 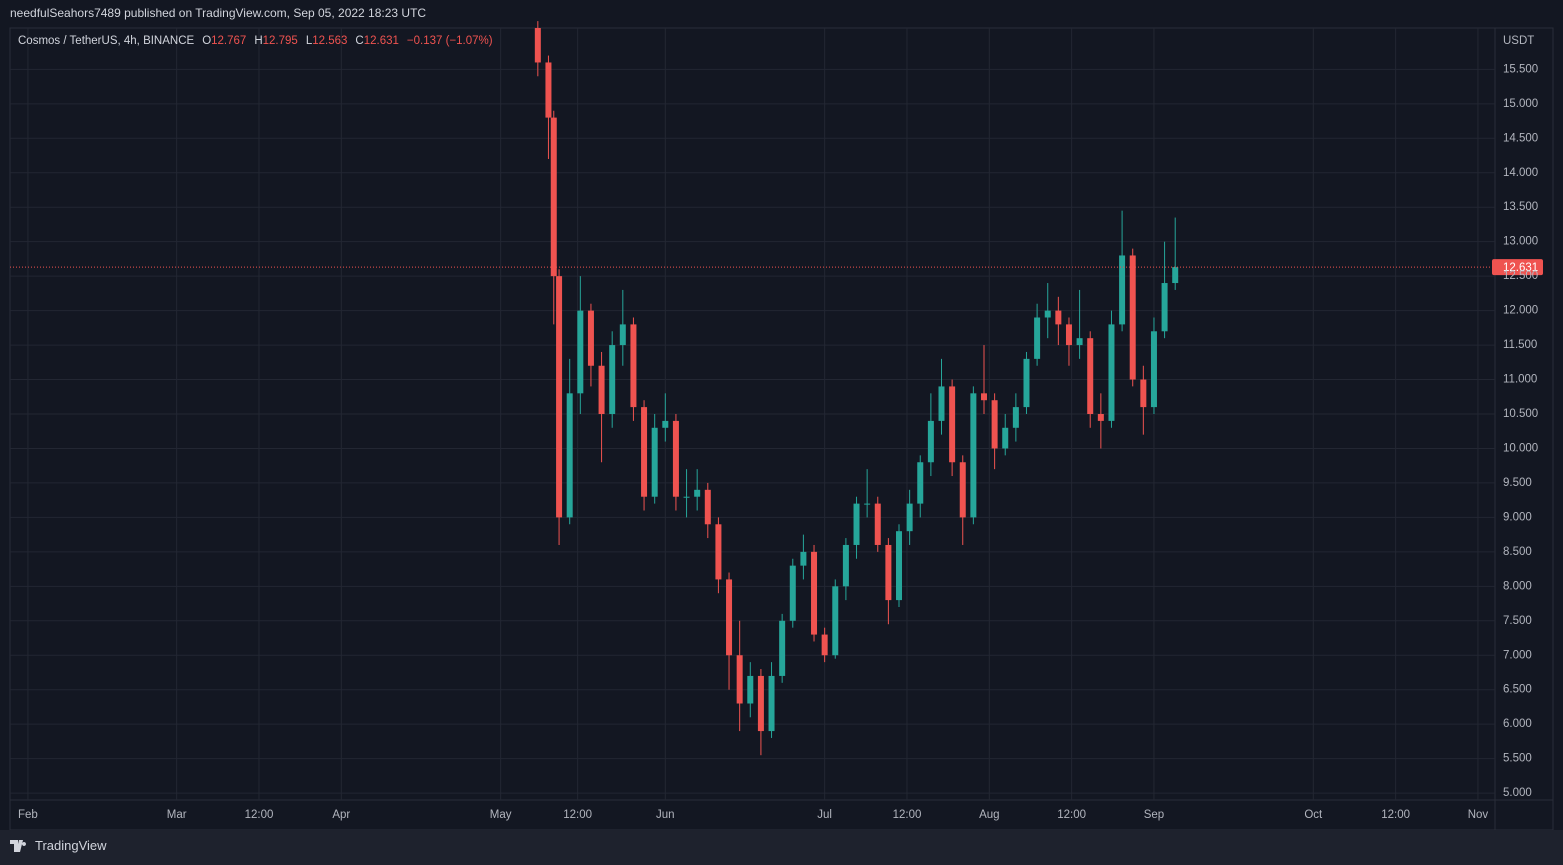 What do you see at coordinates (1517, 552) in the screenshot?
I see `y-tick-label: 8.500` at bounding box center [1517, 552].